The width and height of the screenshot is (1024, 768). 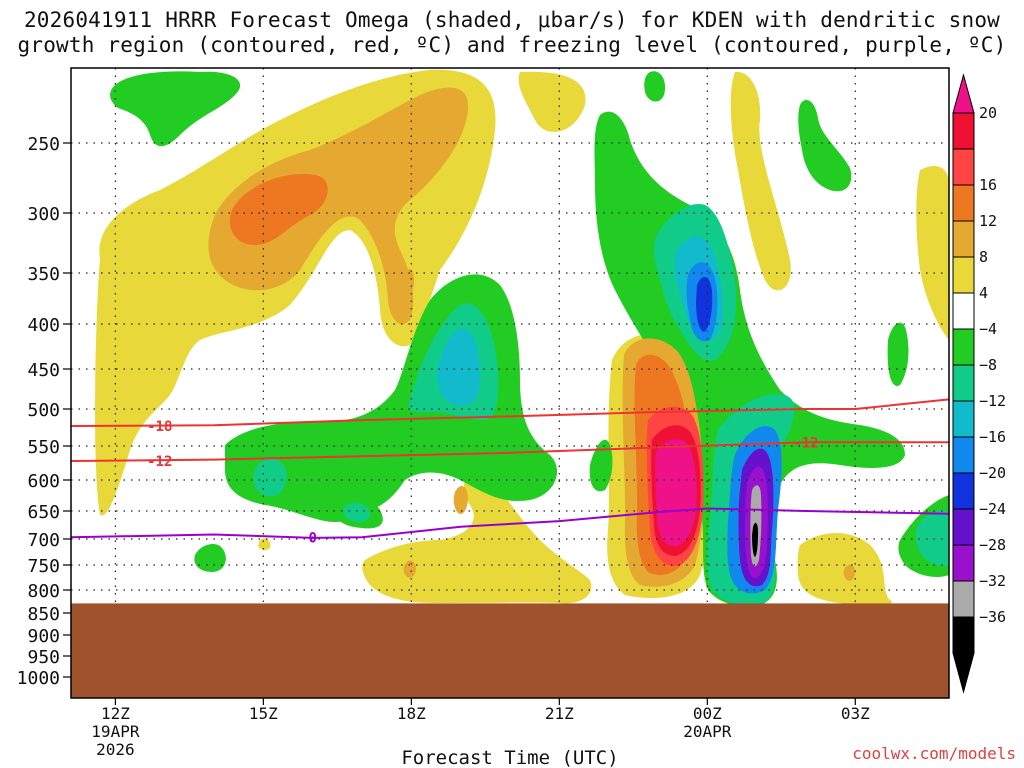 I want to click on y-tick-label: 550, so click(x=43, y=447).